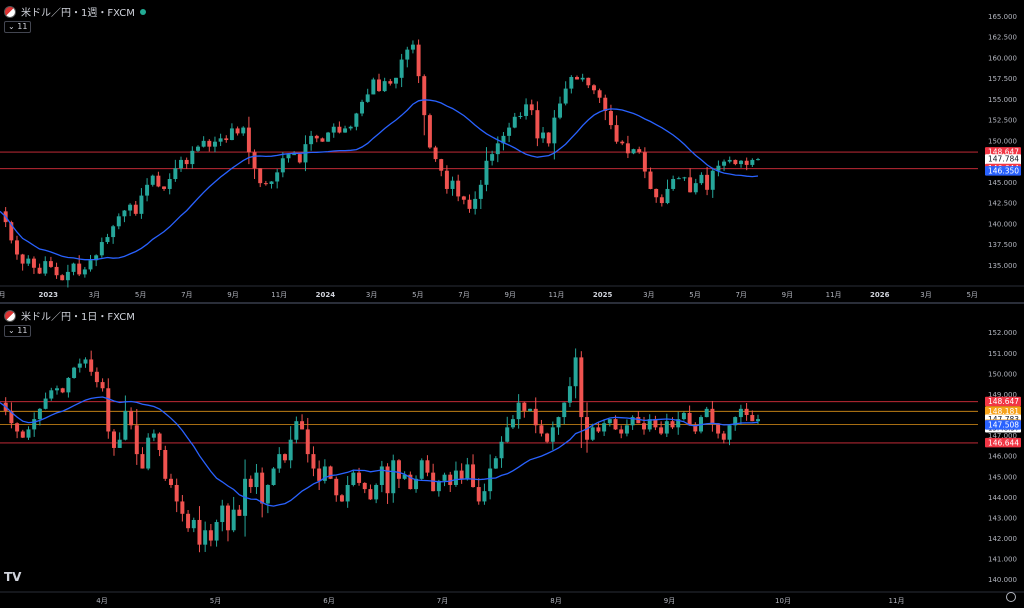 This screenshot has height=608, width=1024. I want to click on market-status-icon, so click(142, 11).